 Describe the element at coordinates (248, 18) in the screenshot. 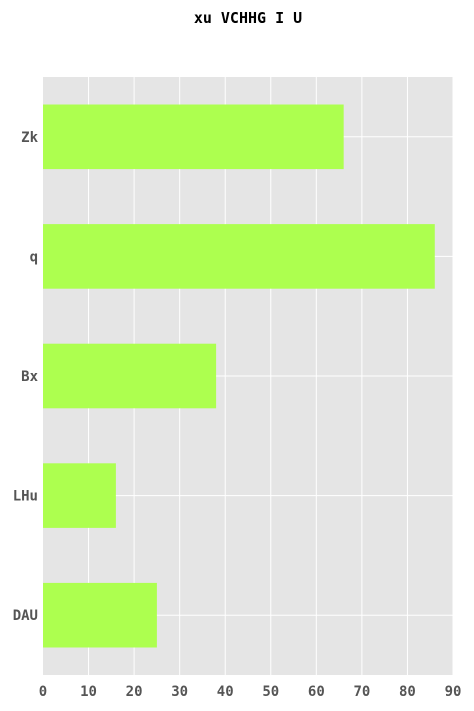

I see `chart-title: xu VCHHG I U` at that location.